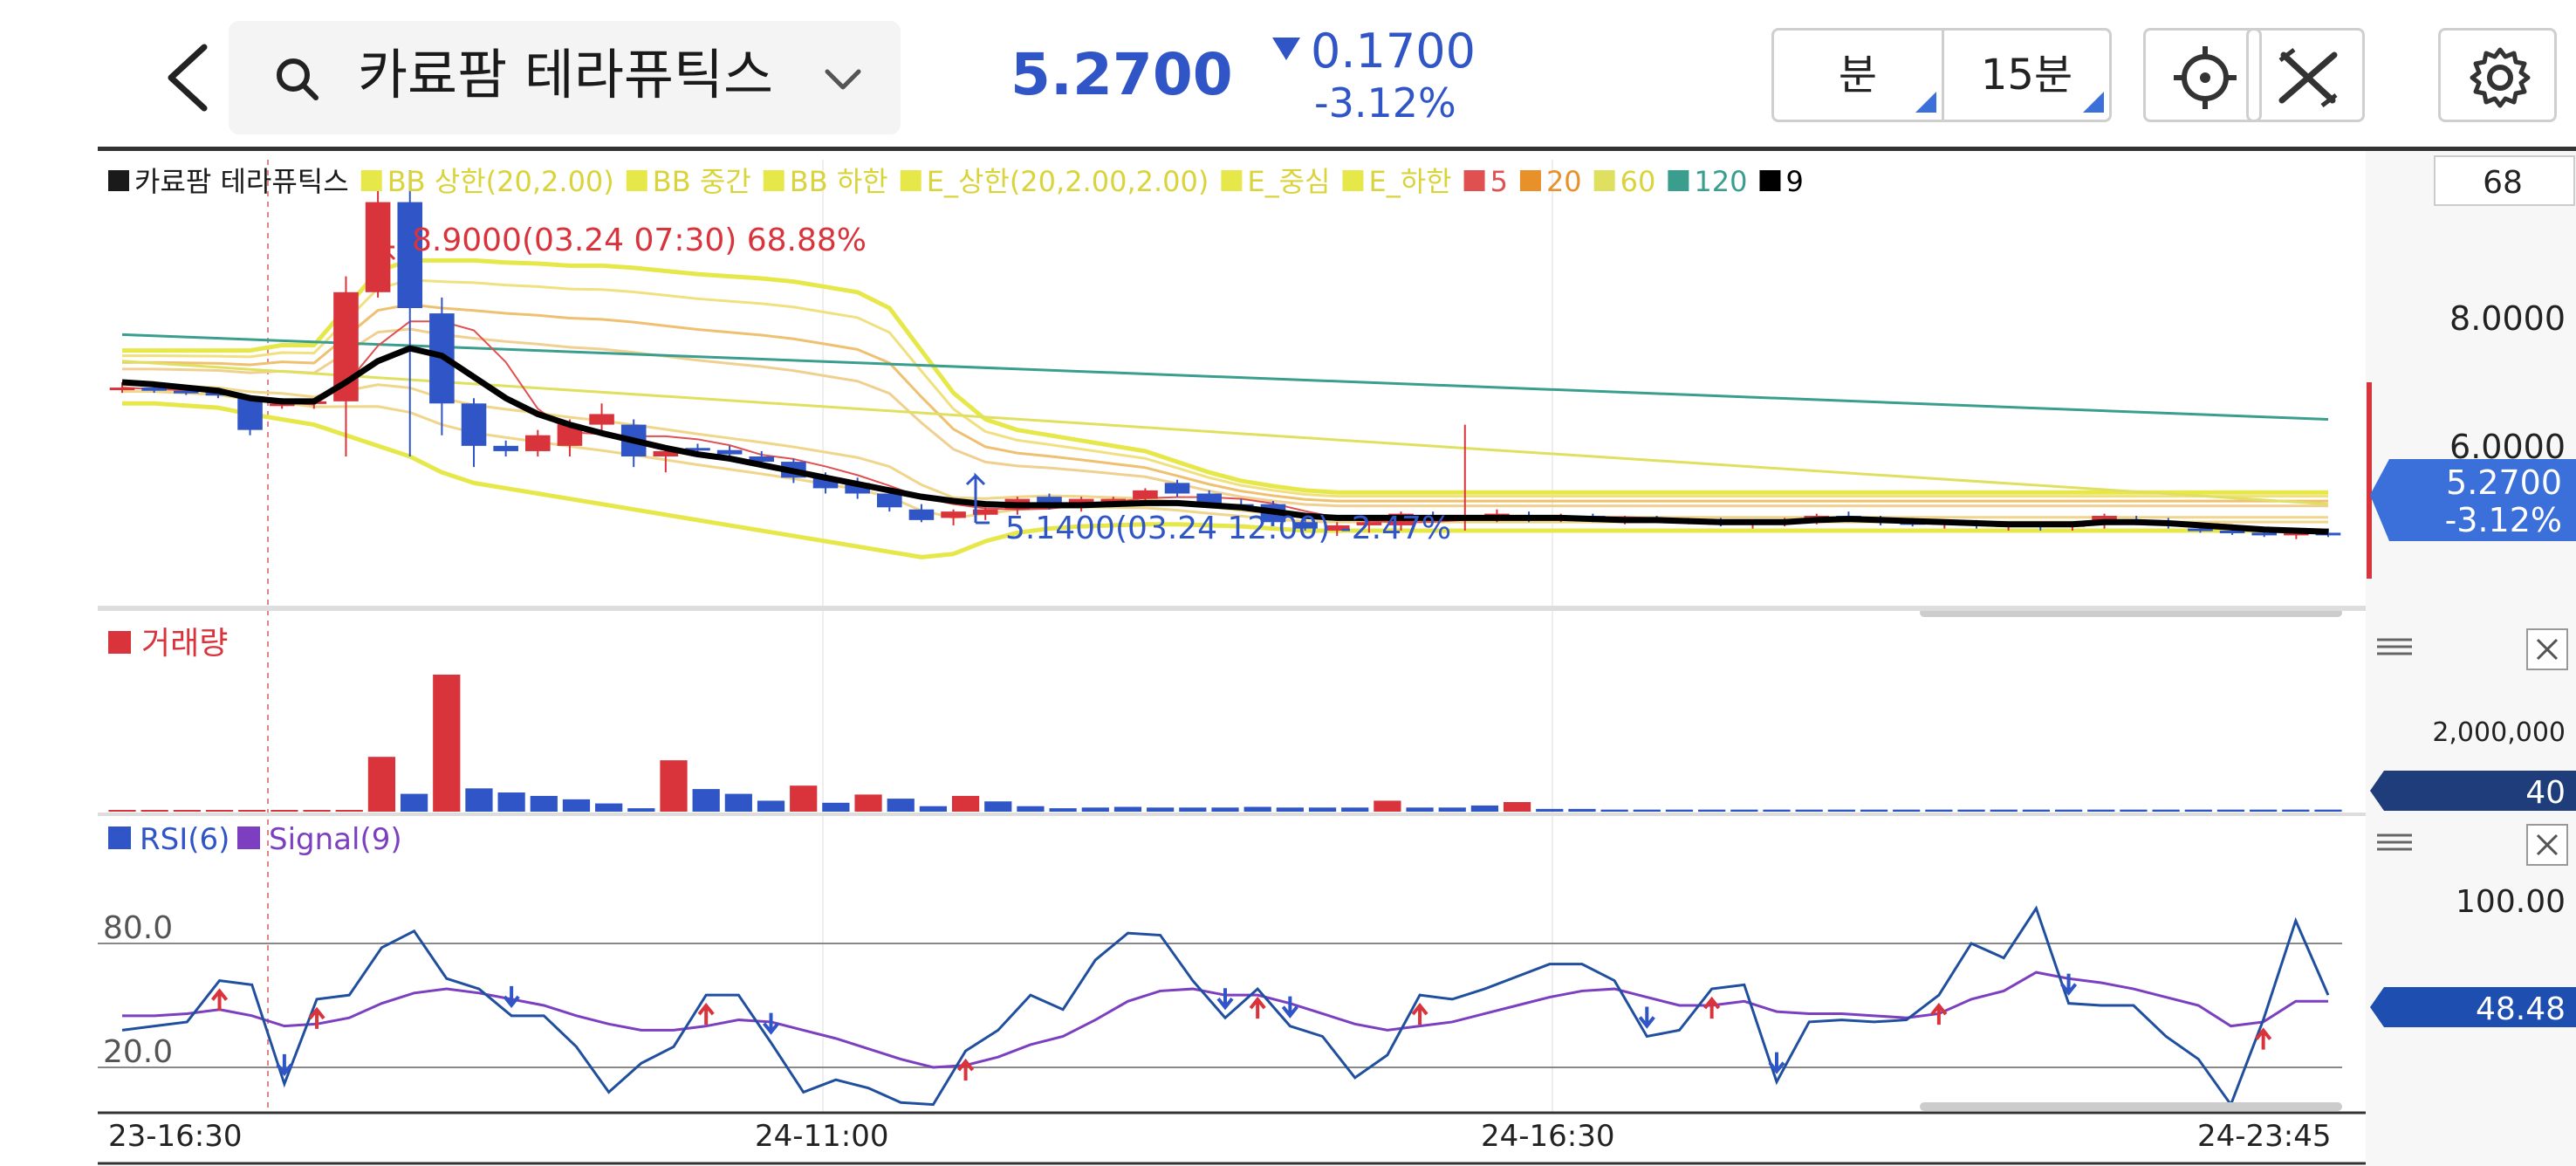  Describe the element at coordinates (298, 79) in the screenshot. I see `search-icon` at that location.